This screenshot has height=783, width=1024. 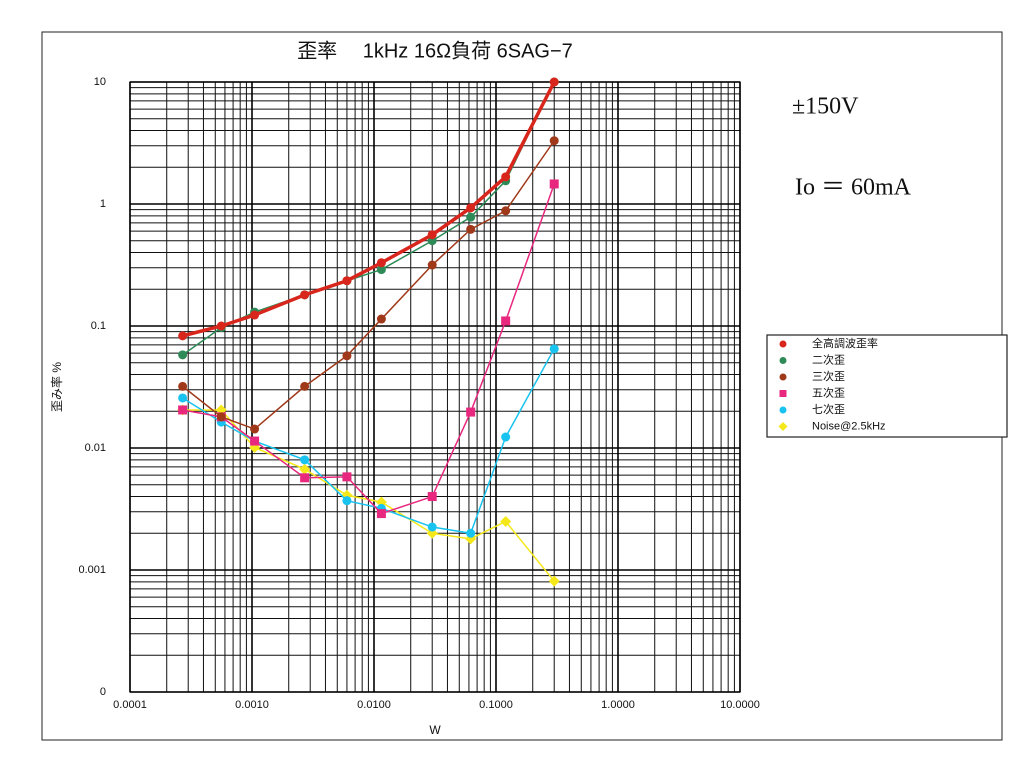 What do you see at coordinates (103, 204) in the screenshot?
I see `y-tick-label: 1` at bounding box center [103, 204].